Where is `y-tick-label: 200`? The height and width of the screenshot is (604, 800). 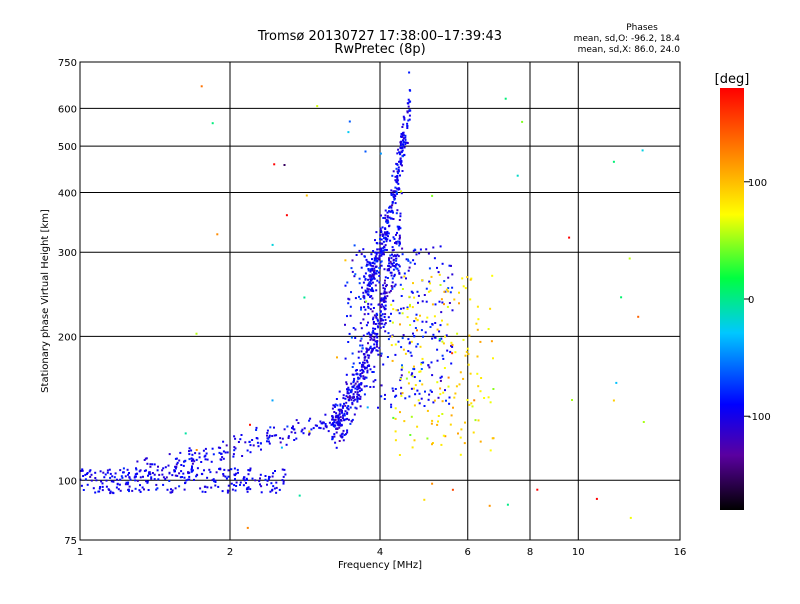 y-tick-label: 200 is located at coordinates (67, 337).